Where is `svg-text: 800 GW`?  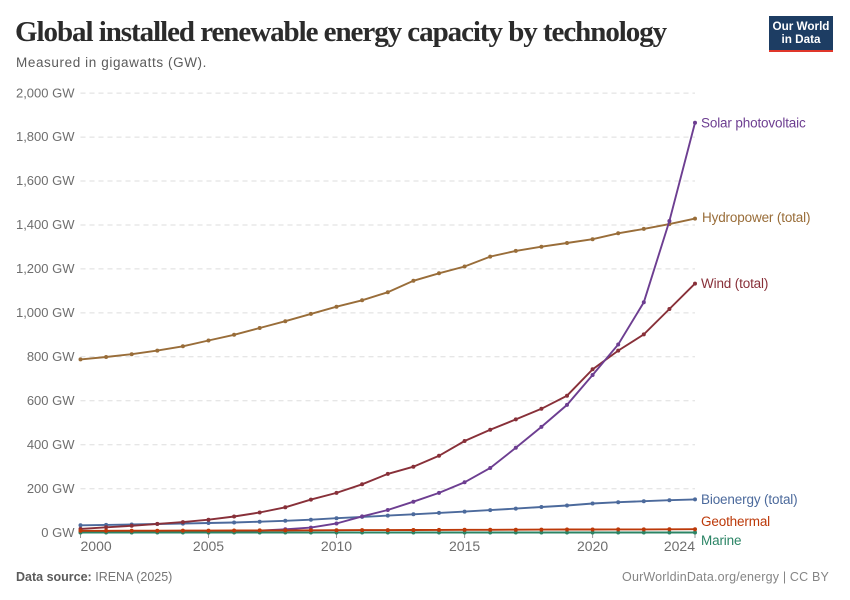
svg-text: 800 GW is located at coordinates (51, 356).